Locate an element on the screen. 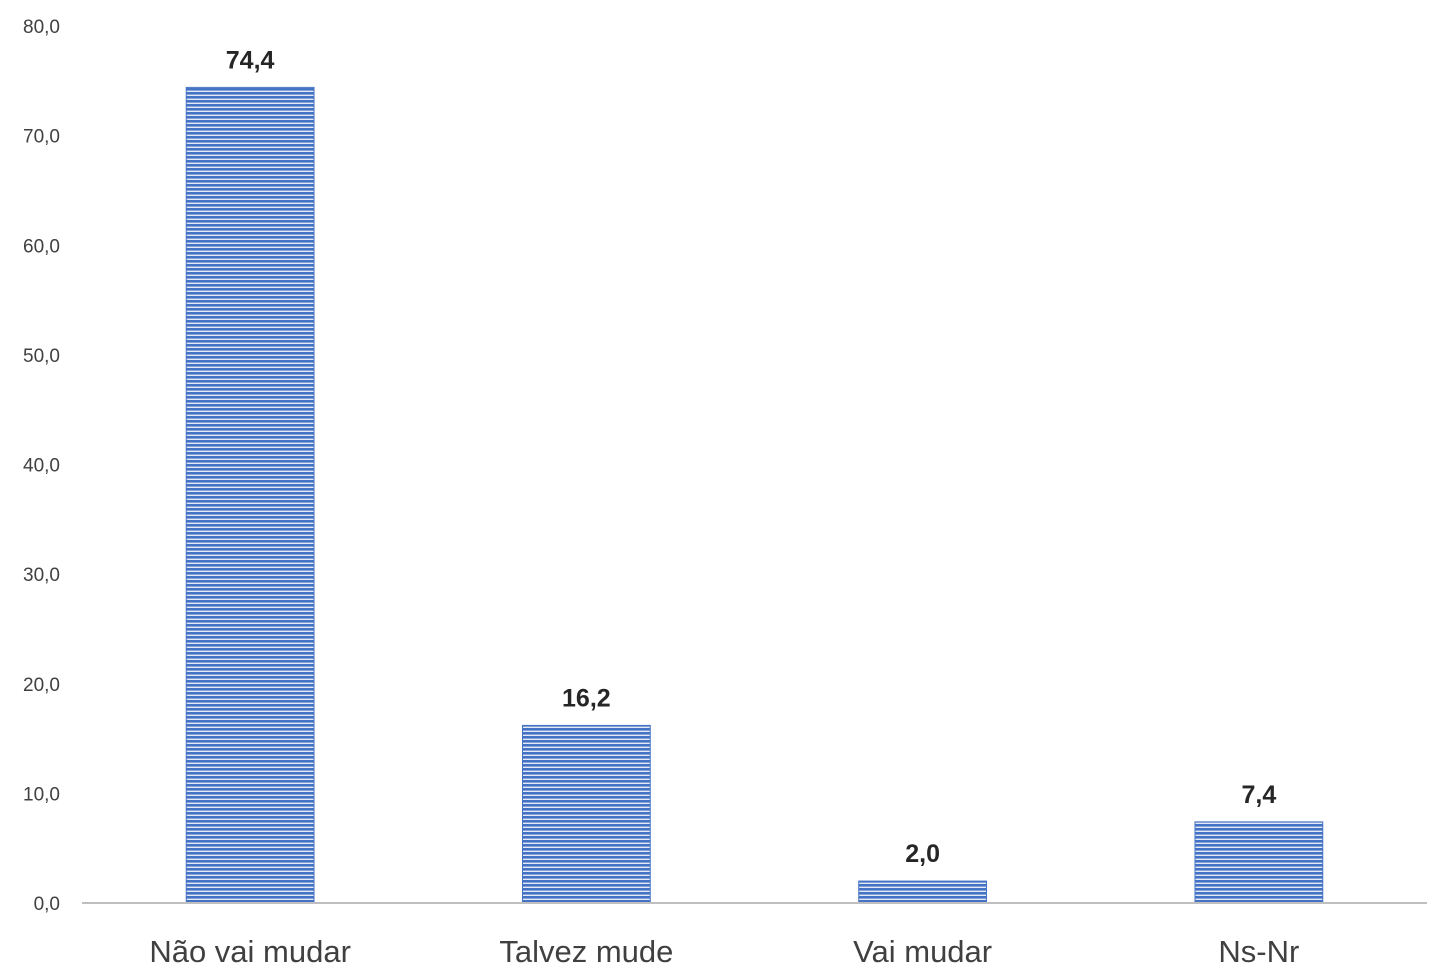  y-tick-label: 20,0 is located at coordinates (41, 685).